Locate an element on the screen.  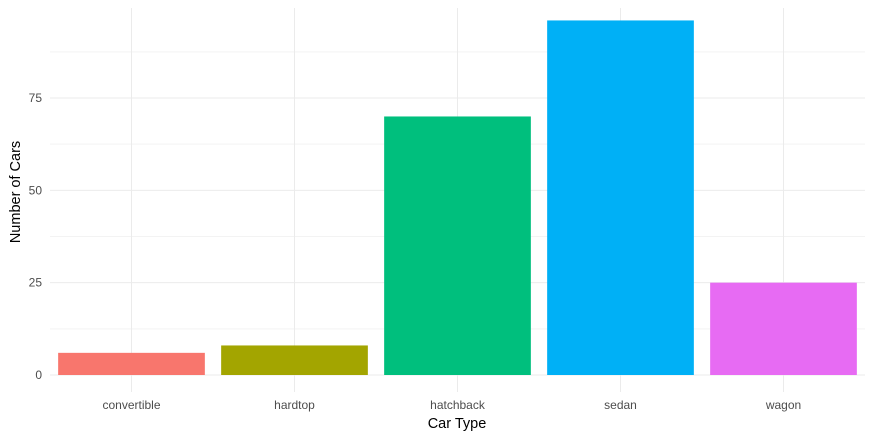
bar-convertible is located at coordinates (131, 363).